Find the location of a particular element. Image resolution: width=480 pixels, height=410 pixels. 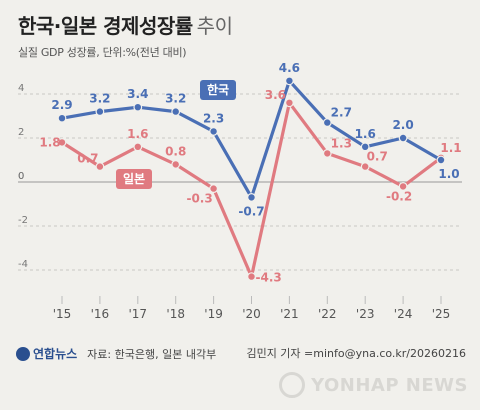

x-tick-label: '23 is located at coordinates (365, 314).